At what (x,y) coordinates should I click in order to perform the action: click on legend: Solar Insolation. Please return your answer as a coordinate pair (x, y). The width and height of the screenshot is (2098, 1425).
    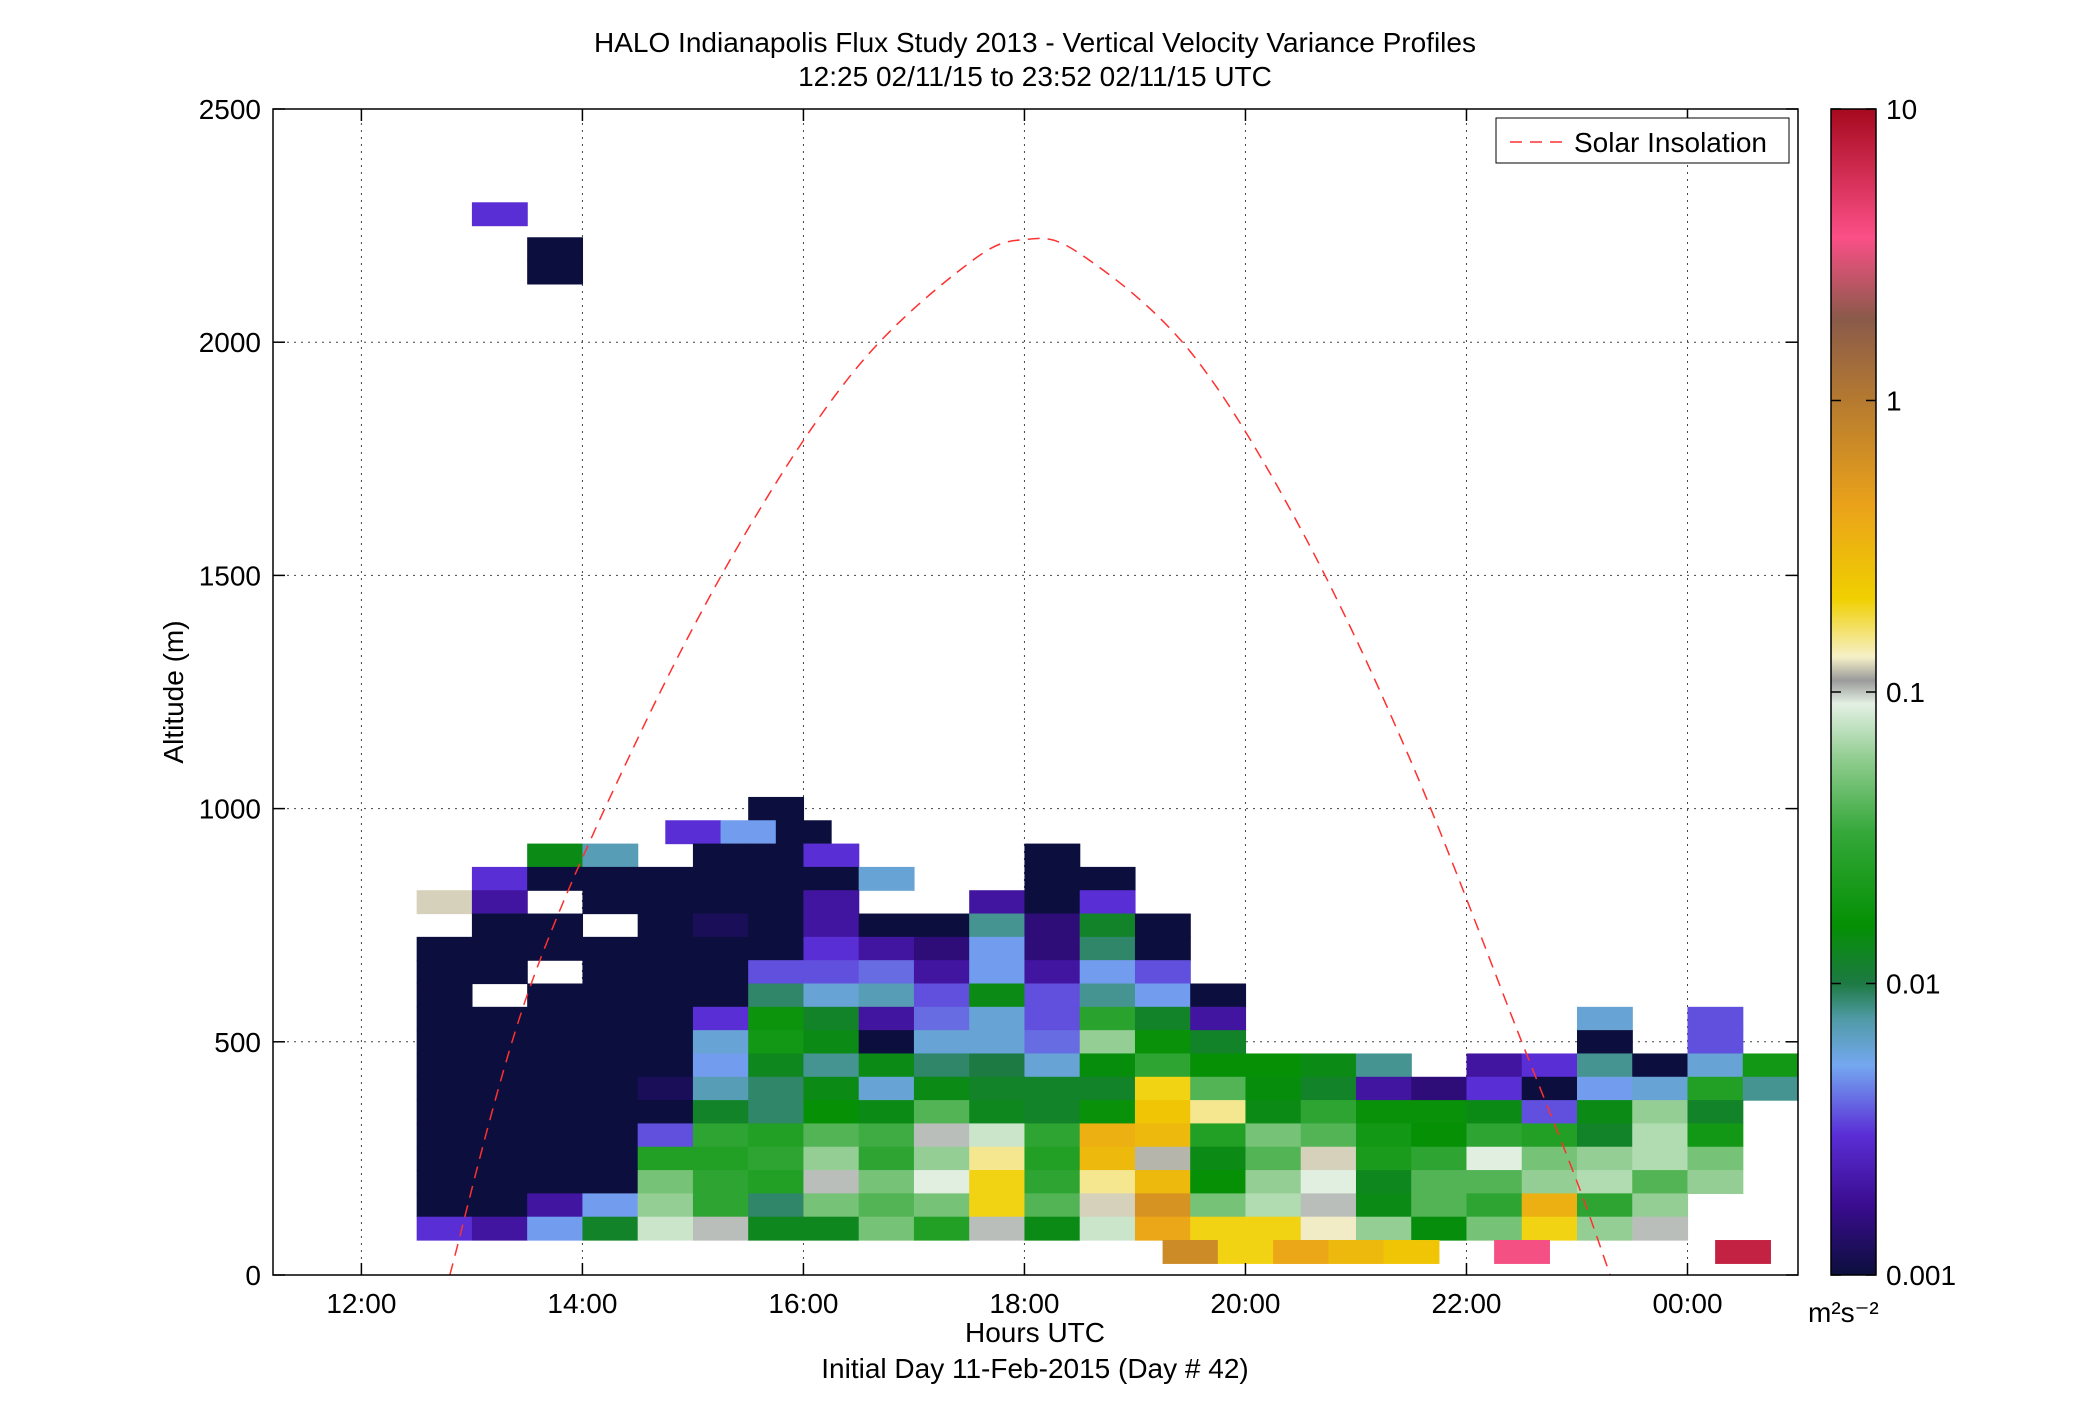
    Looking at the image, I should click on (1642, 140).